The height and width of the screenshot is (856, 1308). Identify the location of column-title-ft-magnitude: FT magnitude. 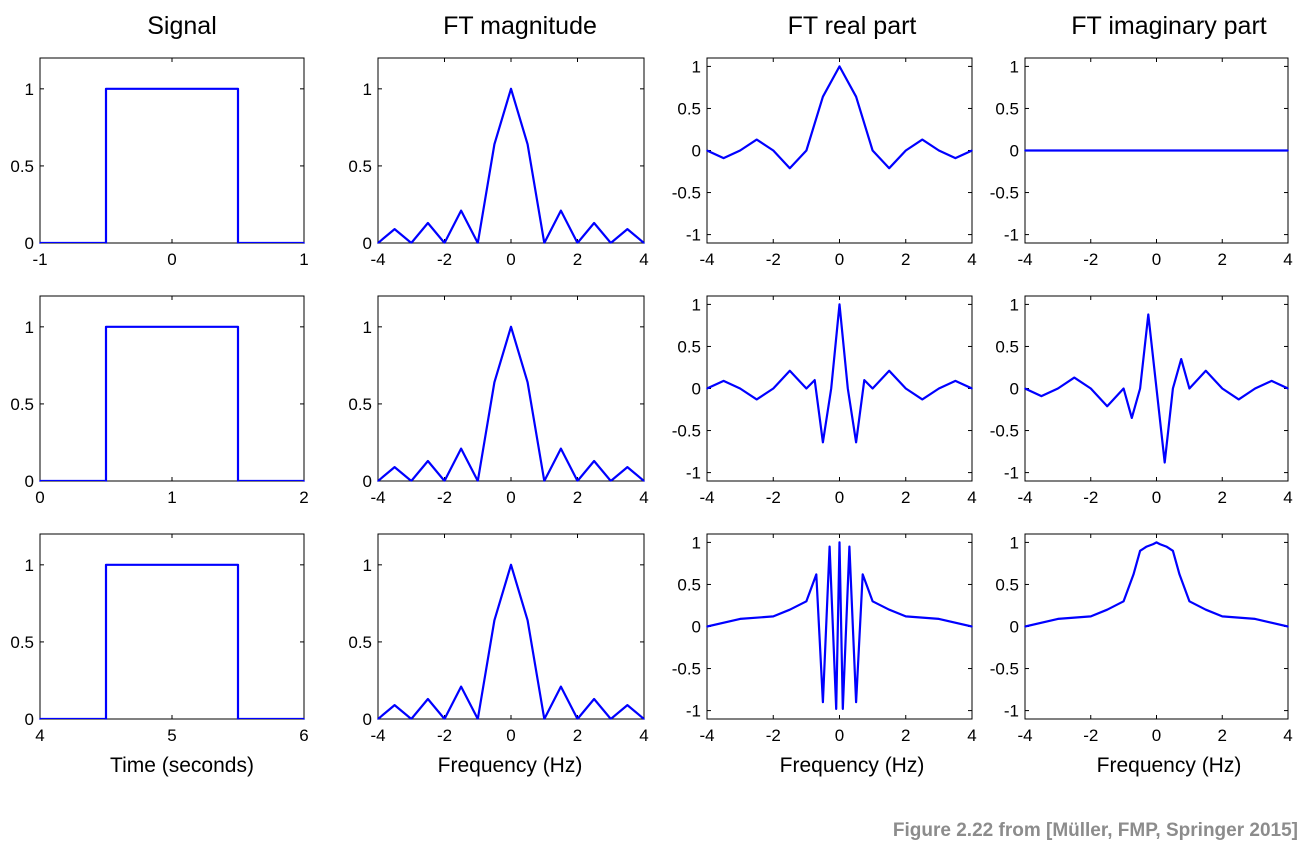
(520, 26).